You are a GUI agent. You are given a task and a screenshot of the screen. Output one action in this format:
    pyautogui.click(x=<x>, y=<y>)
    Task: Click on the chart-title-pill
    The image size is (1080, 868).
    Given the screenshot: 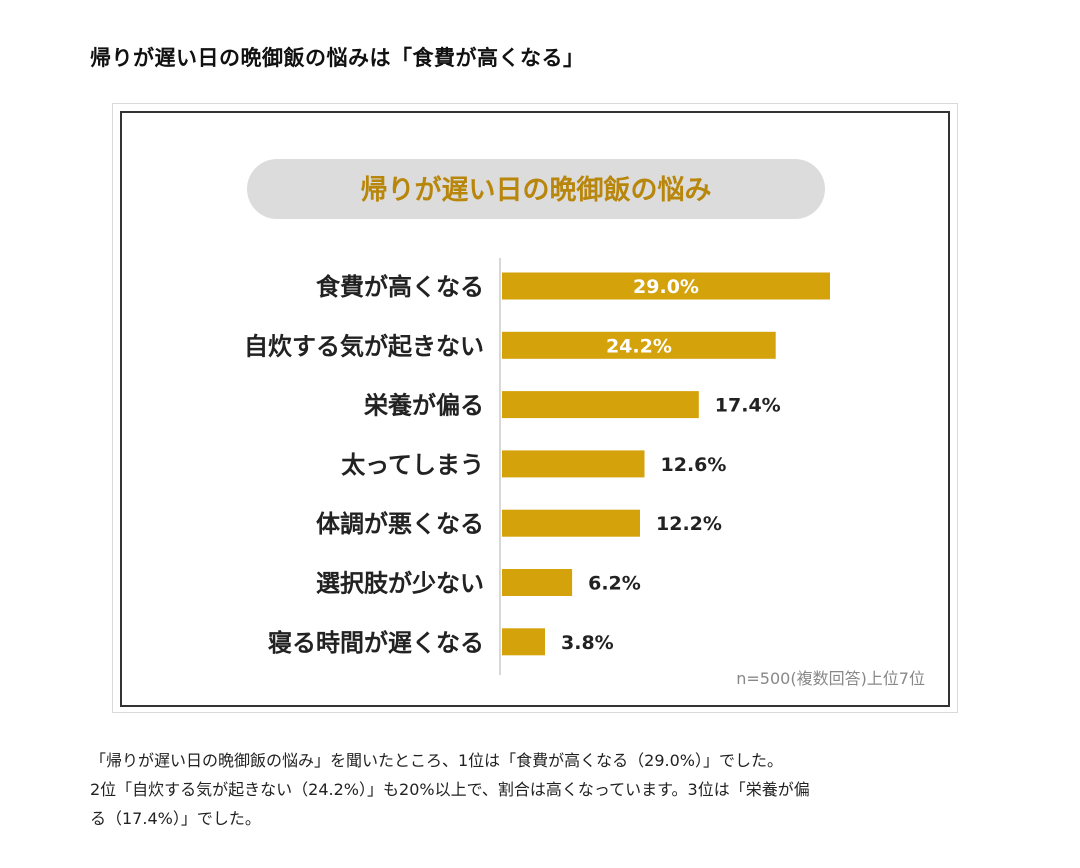 What is the action you would take?
    pyautogui.click(x=536, y=189)
    